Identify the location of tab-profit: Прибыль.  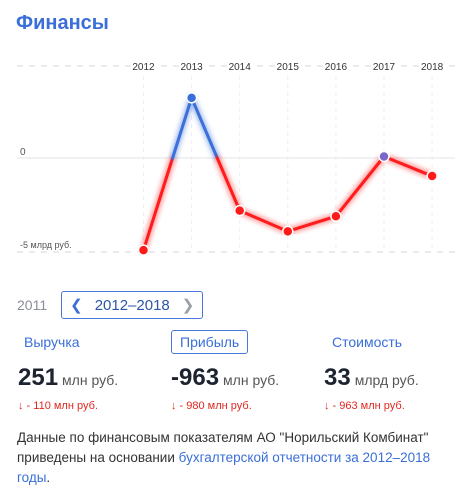
(210, 342).